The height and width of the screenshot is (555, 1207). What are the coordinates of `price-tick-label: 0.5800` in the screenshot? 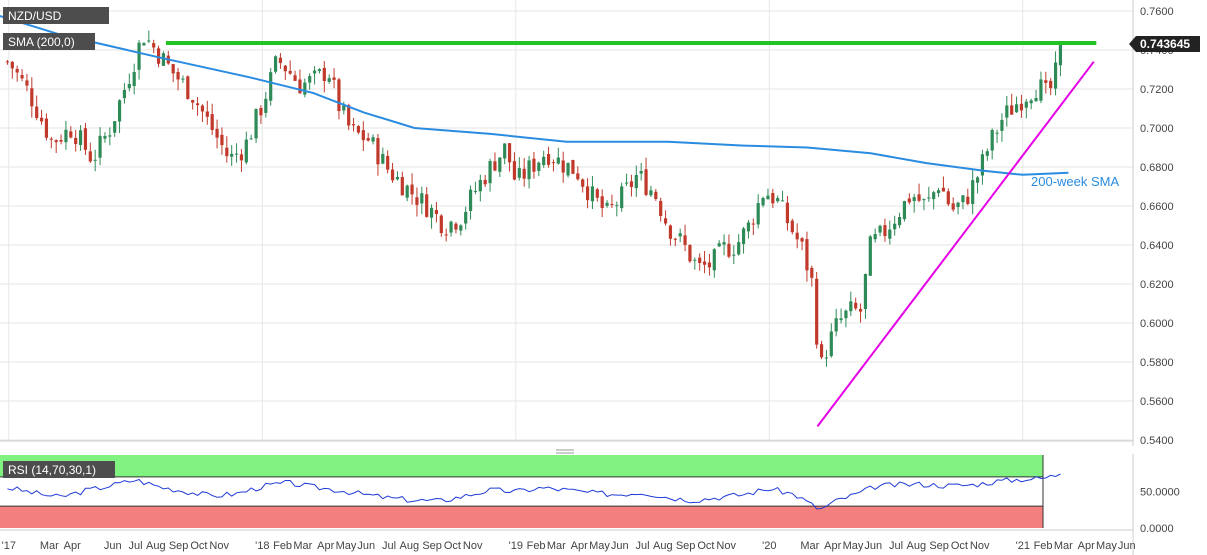 It's located at (1157, 363).